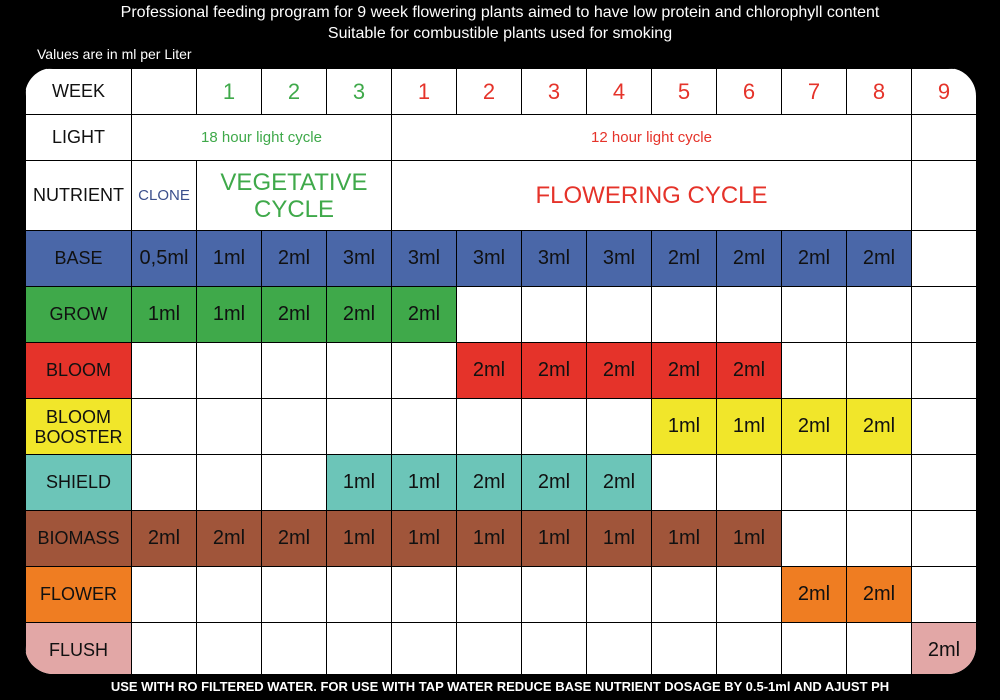 Image resolution: width=1000 pixels, height=700 pixels. Describe the element at coordinates (879, 91) in the screenshot. I see `week-flower-8: 8` at that location.